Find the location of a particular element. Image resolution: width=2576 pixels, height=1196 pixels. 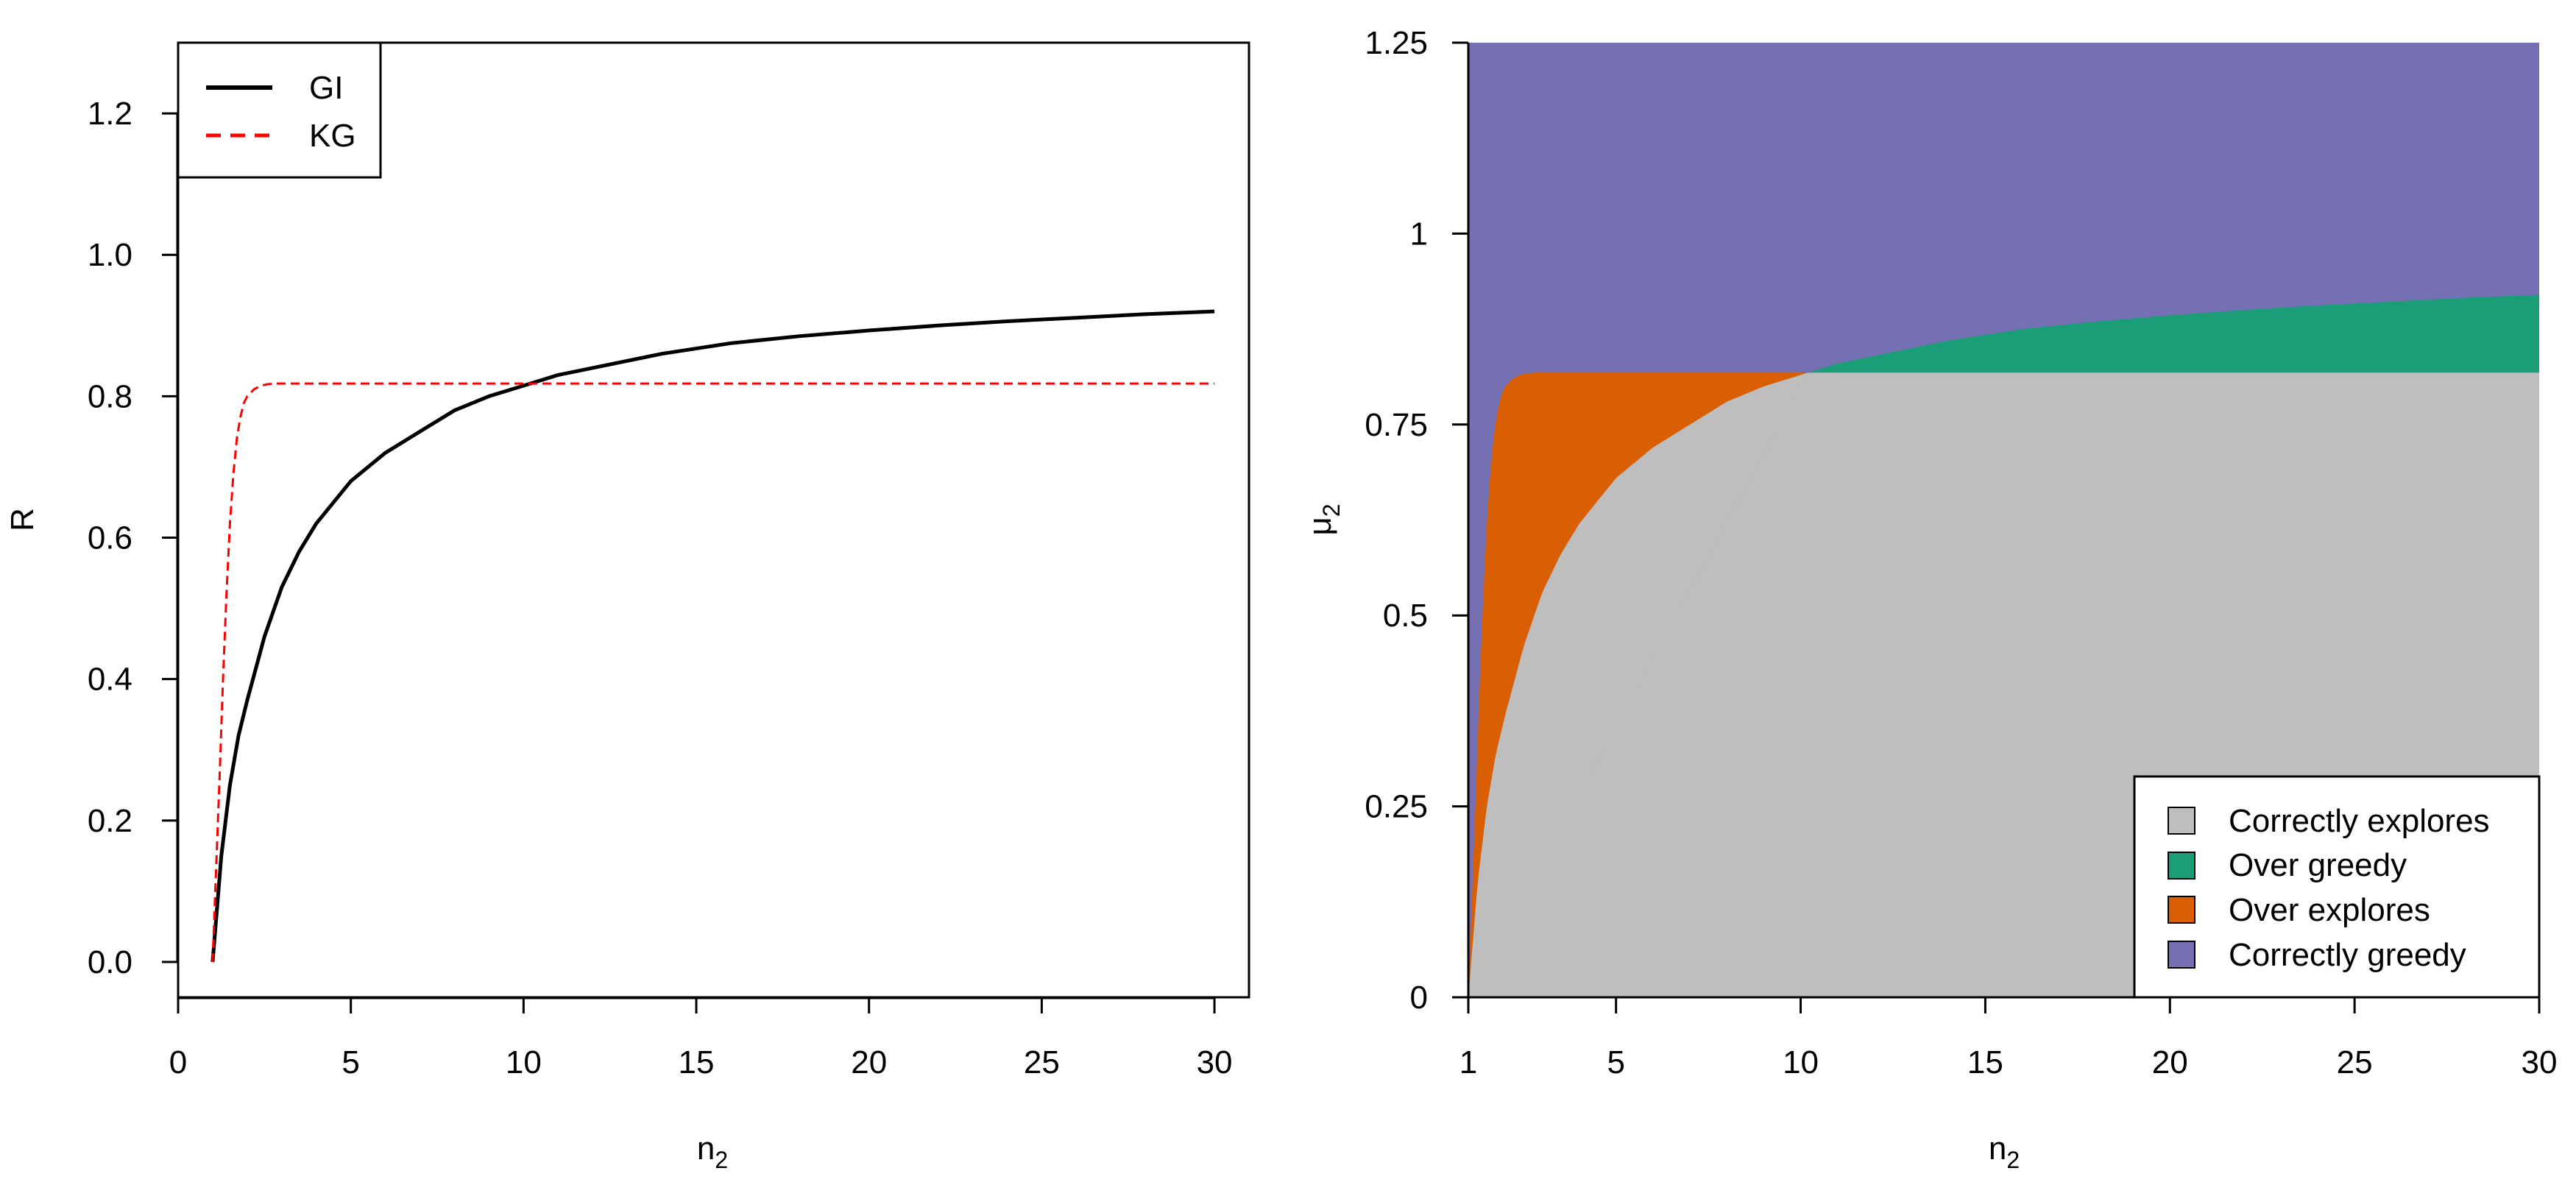

left-x-tick-label: 5 is located at coordinates (350, 1062).